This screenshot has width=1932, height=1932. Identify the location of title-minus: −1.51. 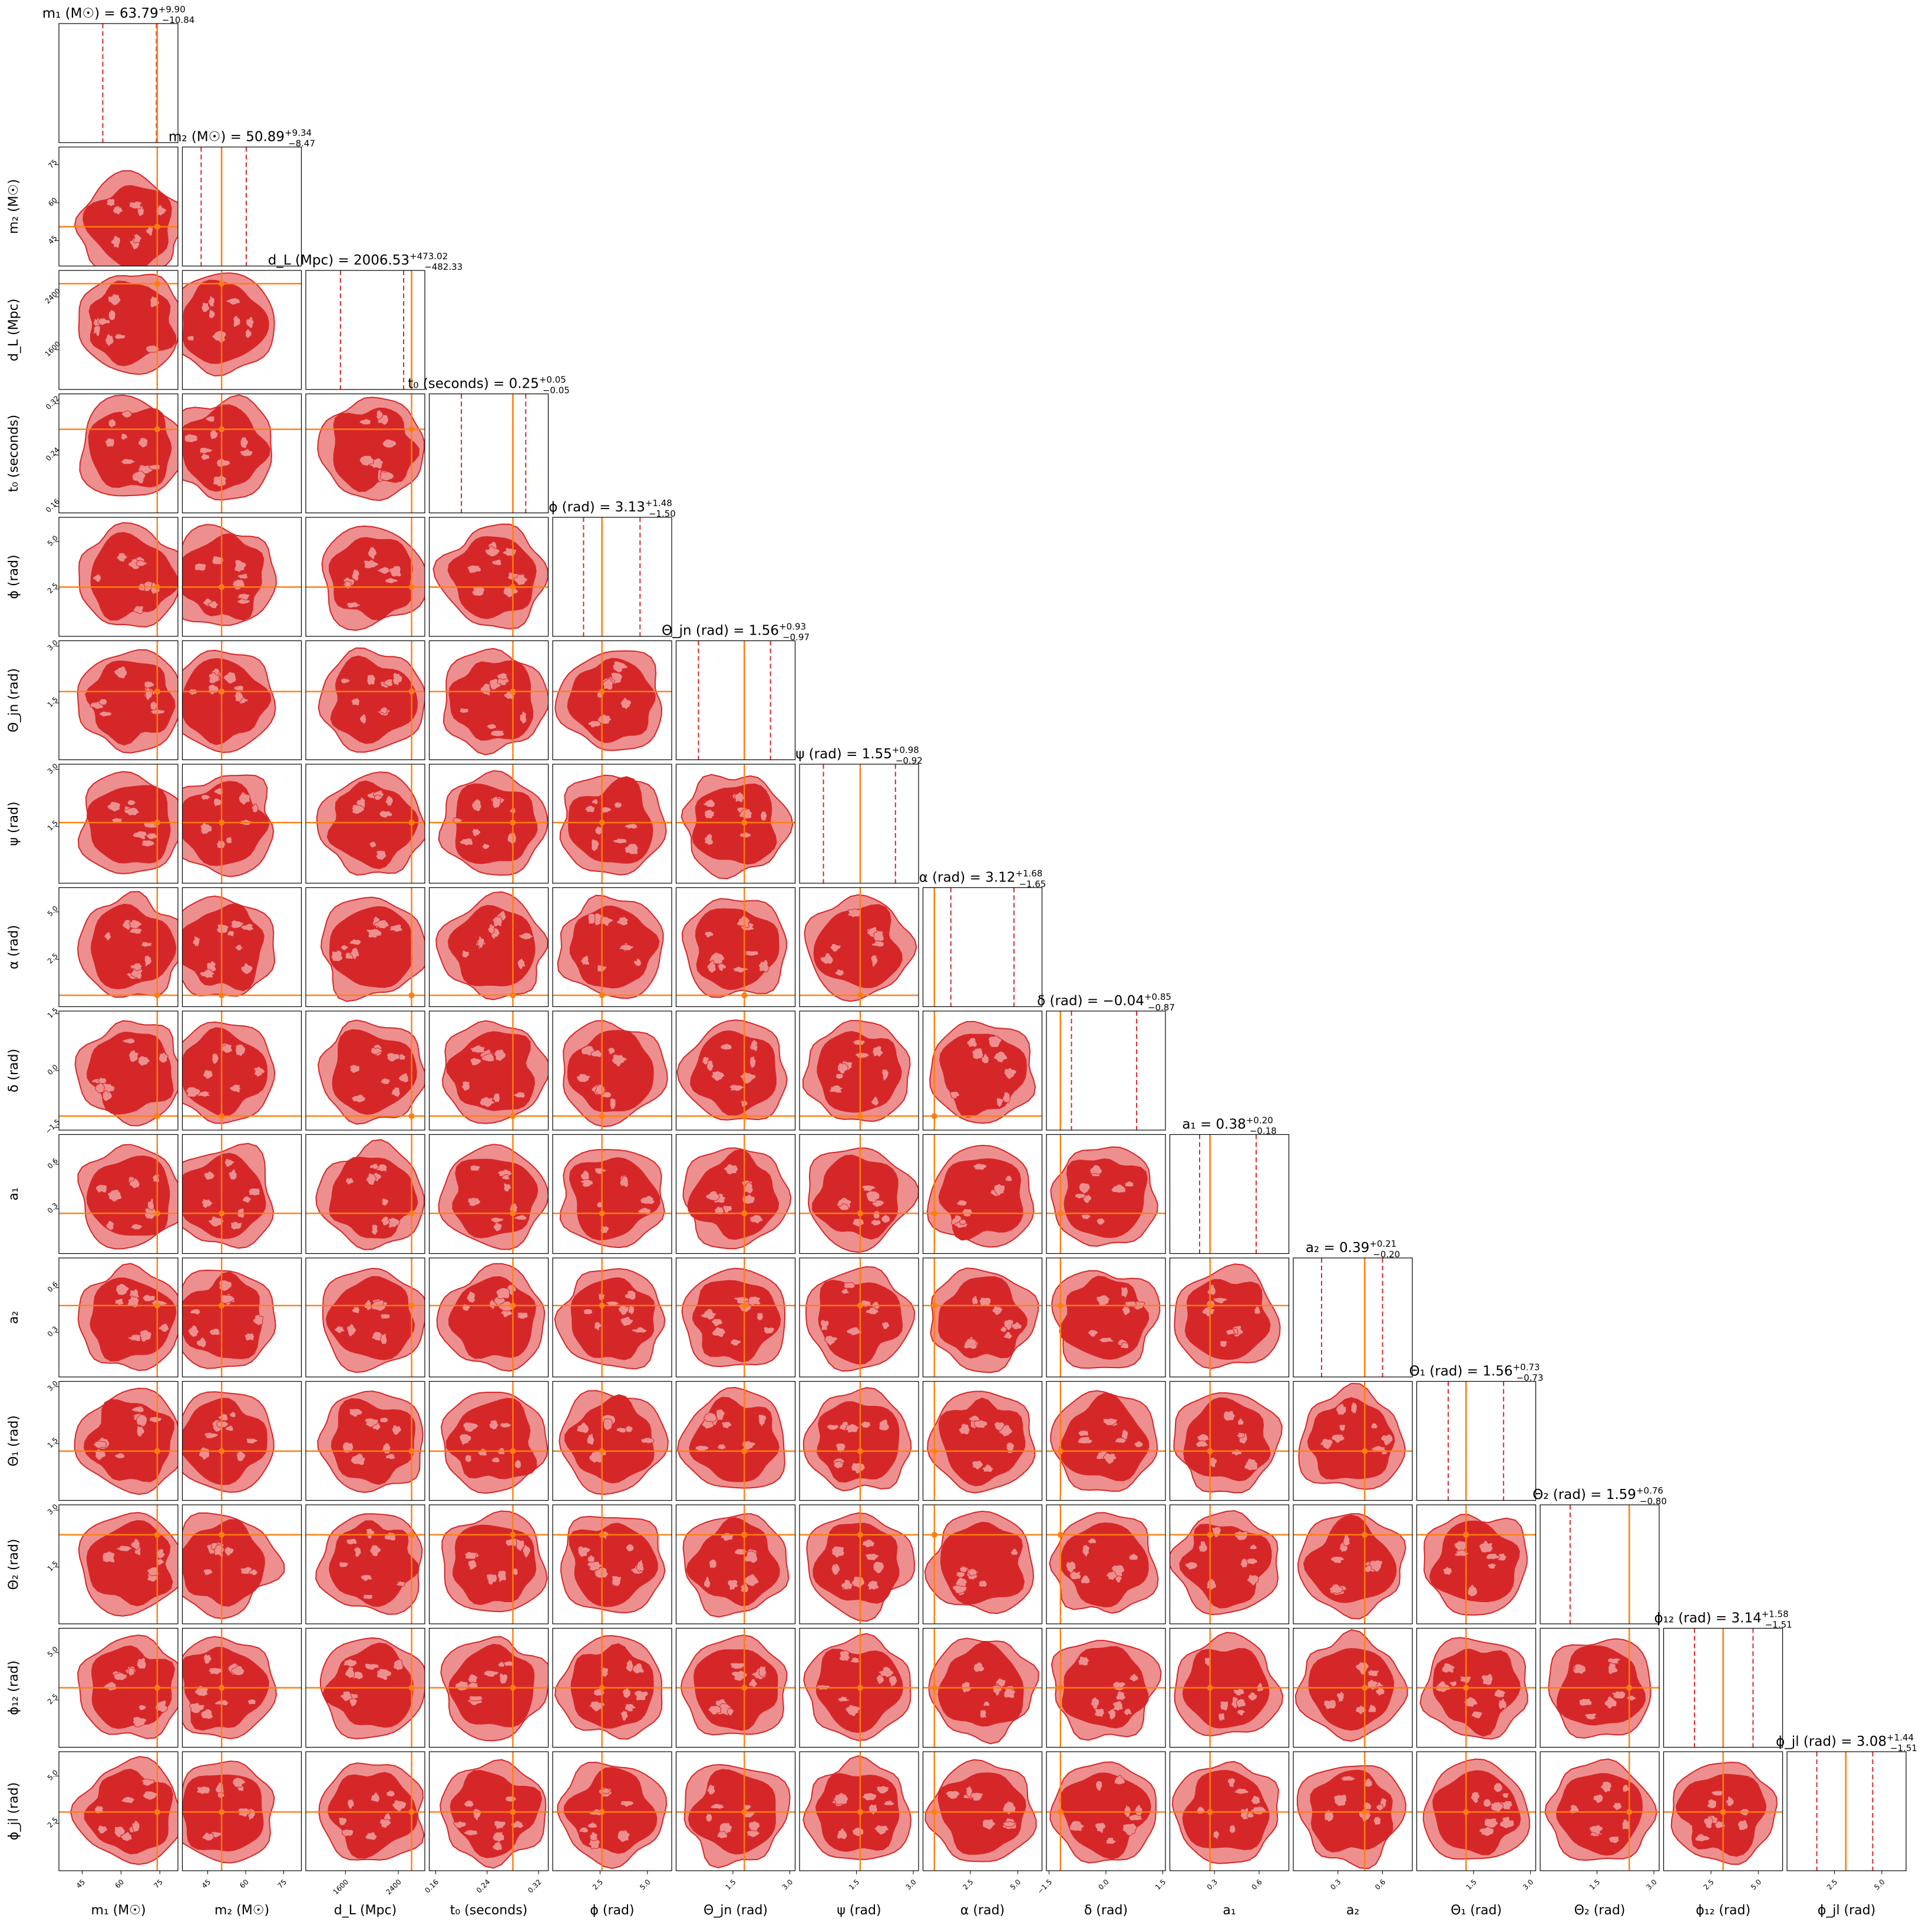
(1778, 1625).